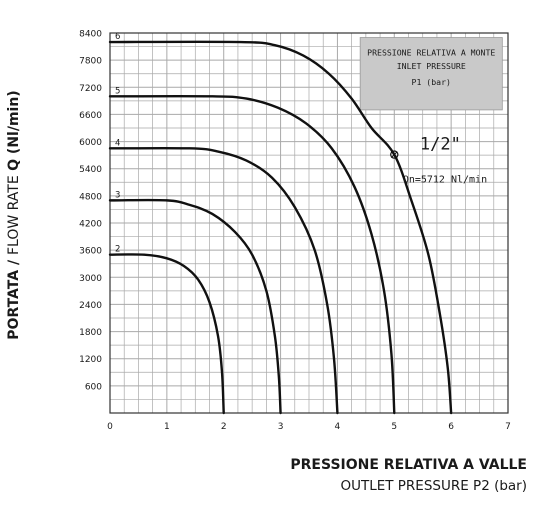 The height and width of the screenshot is (507, 539). I want to click on legend-line-2: INLET PRESSURE, so click(431, 66).